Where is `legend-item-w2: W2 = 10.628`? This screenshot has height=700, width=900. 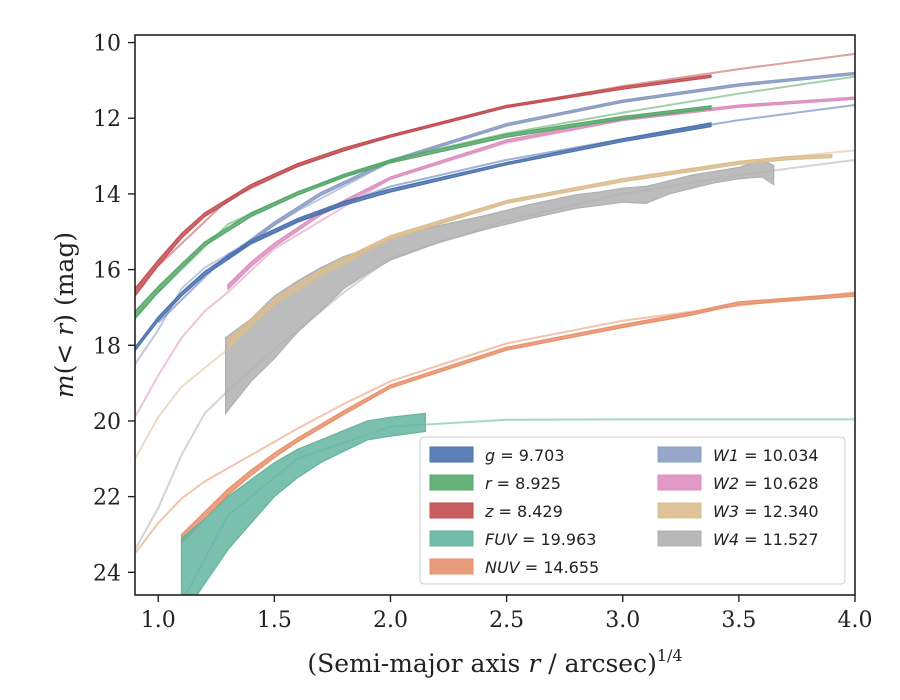 legend-item-w2: W2 = 10.628 is located at coordinates (738, 483).